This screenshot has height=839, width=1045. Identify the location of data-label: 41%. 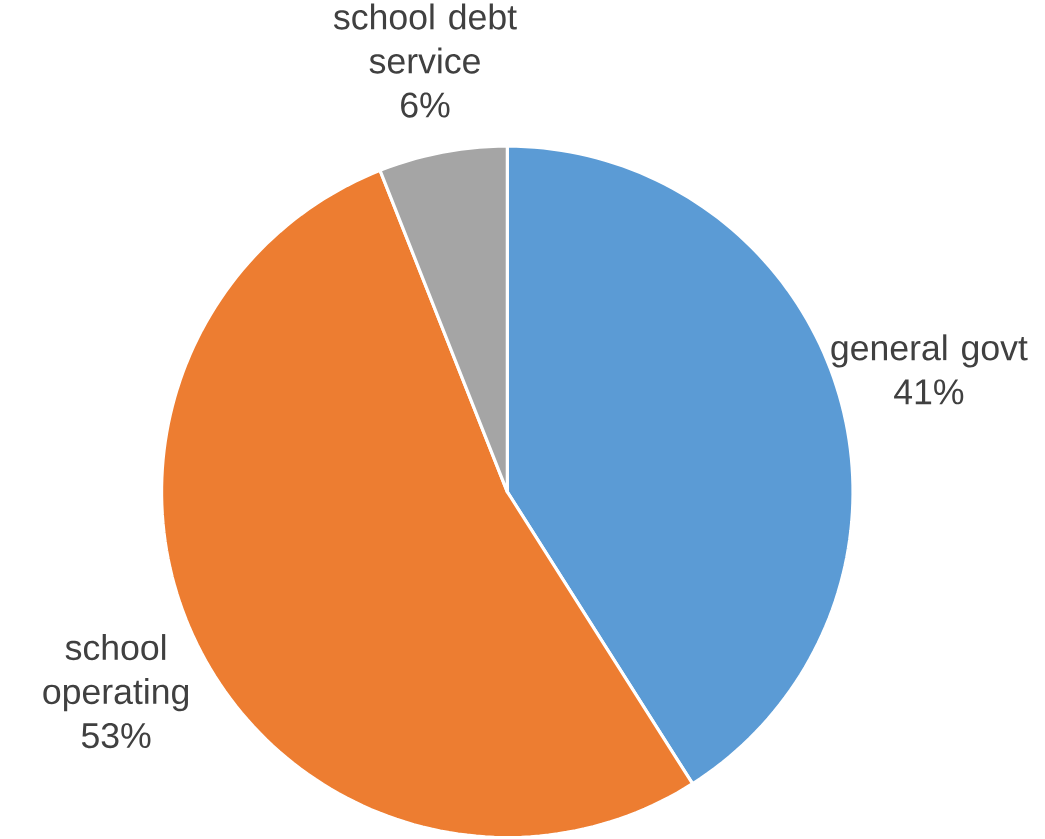
(929, 392).